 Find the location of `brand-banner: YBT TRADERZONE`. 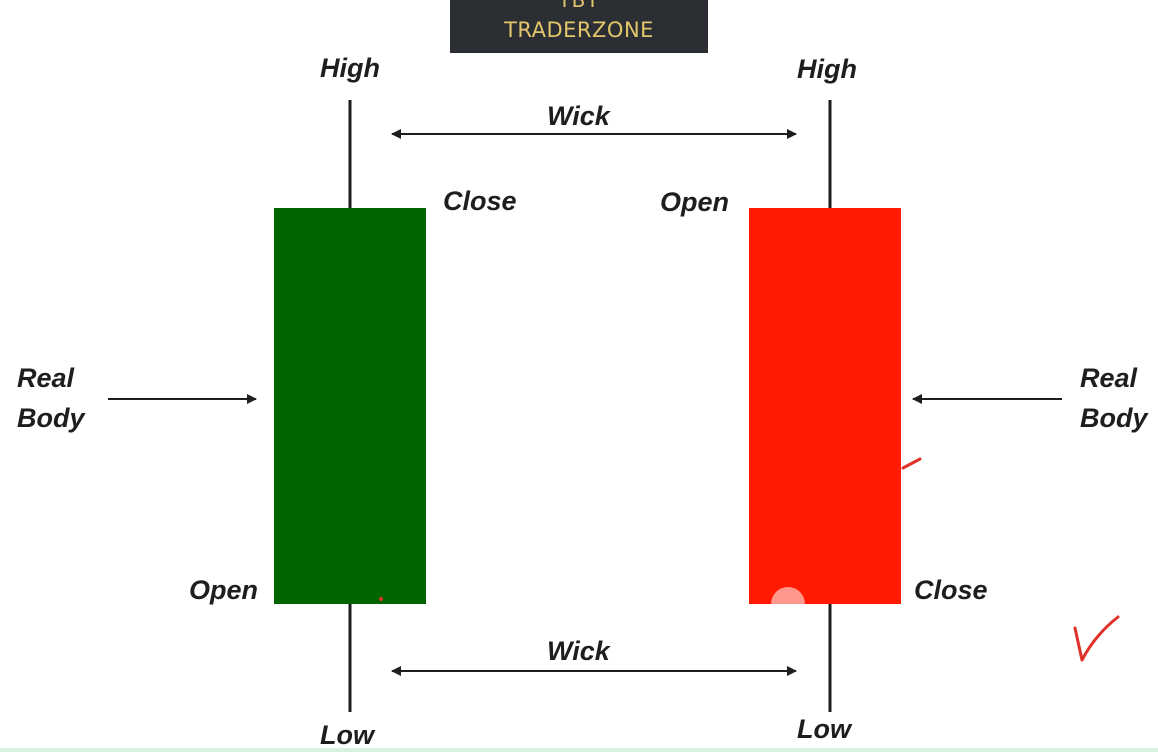

brand-banner: YBT TRADERZONE is located at coordinates (579, 26).